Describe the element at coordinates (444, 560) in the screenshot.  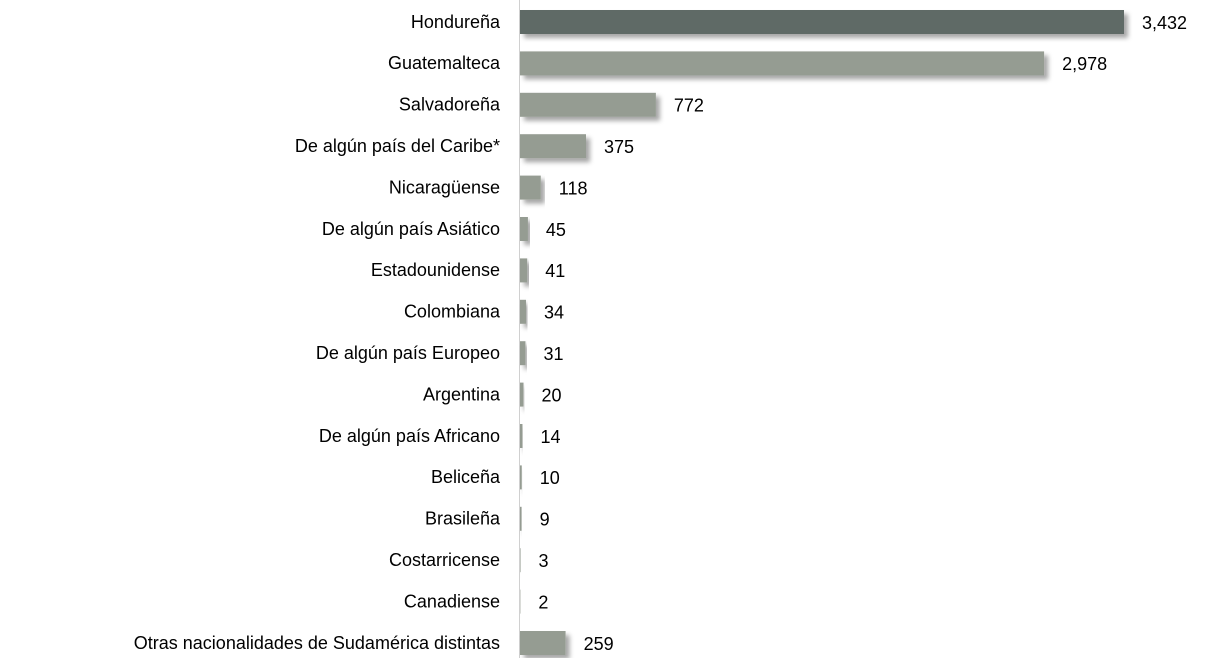
I see `category-label: Costarricense` at that location.